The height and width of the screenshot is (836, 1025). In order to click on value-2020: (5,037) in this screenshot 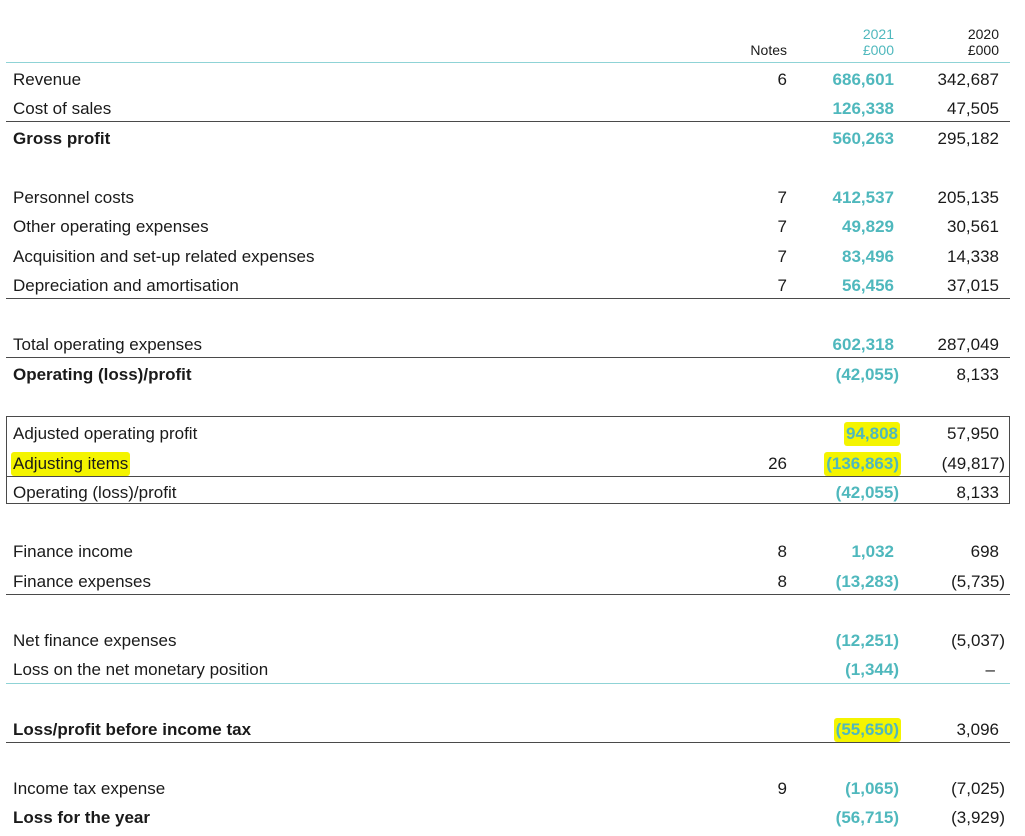, I will do `click(978, 640)`.